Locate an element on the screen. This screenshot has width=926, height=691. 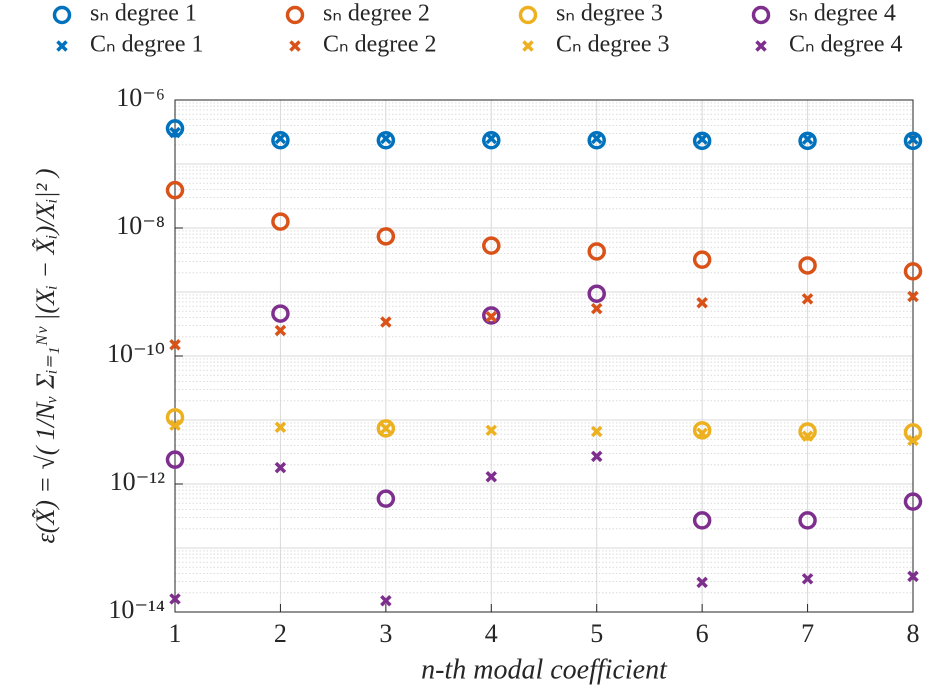
x-tick-label: 7 is located at coordinates (807, 633).